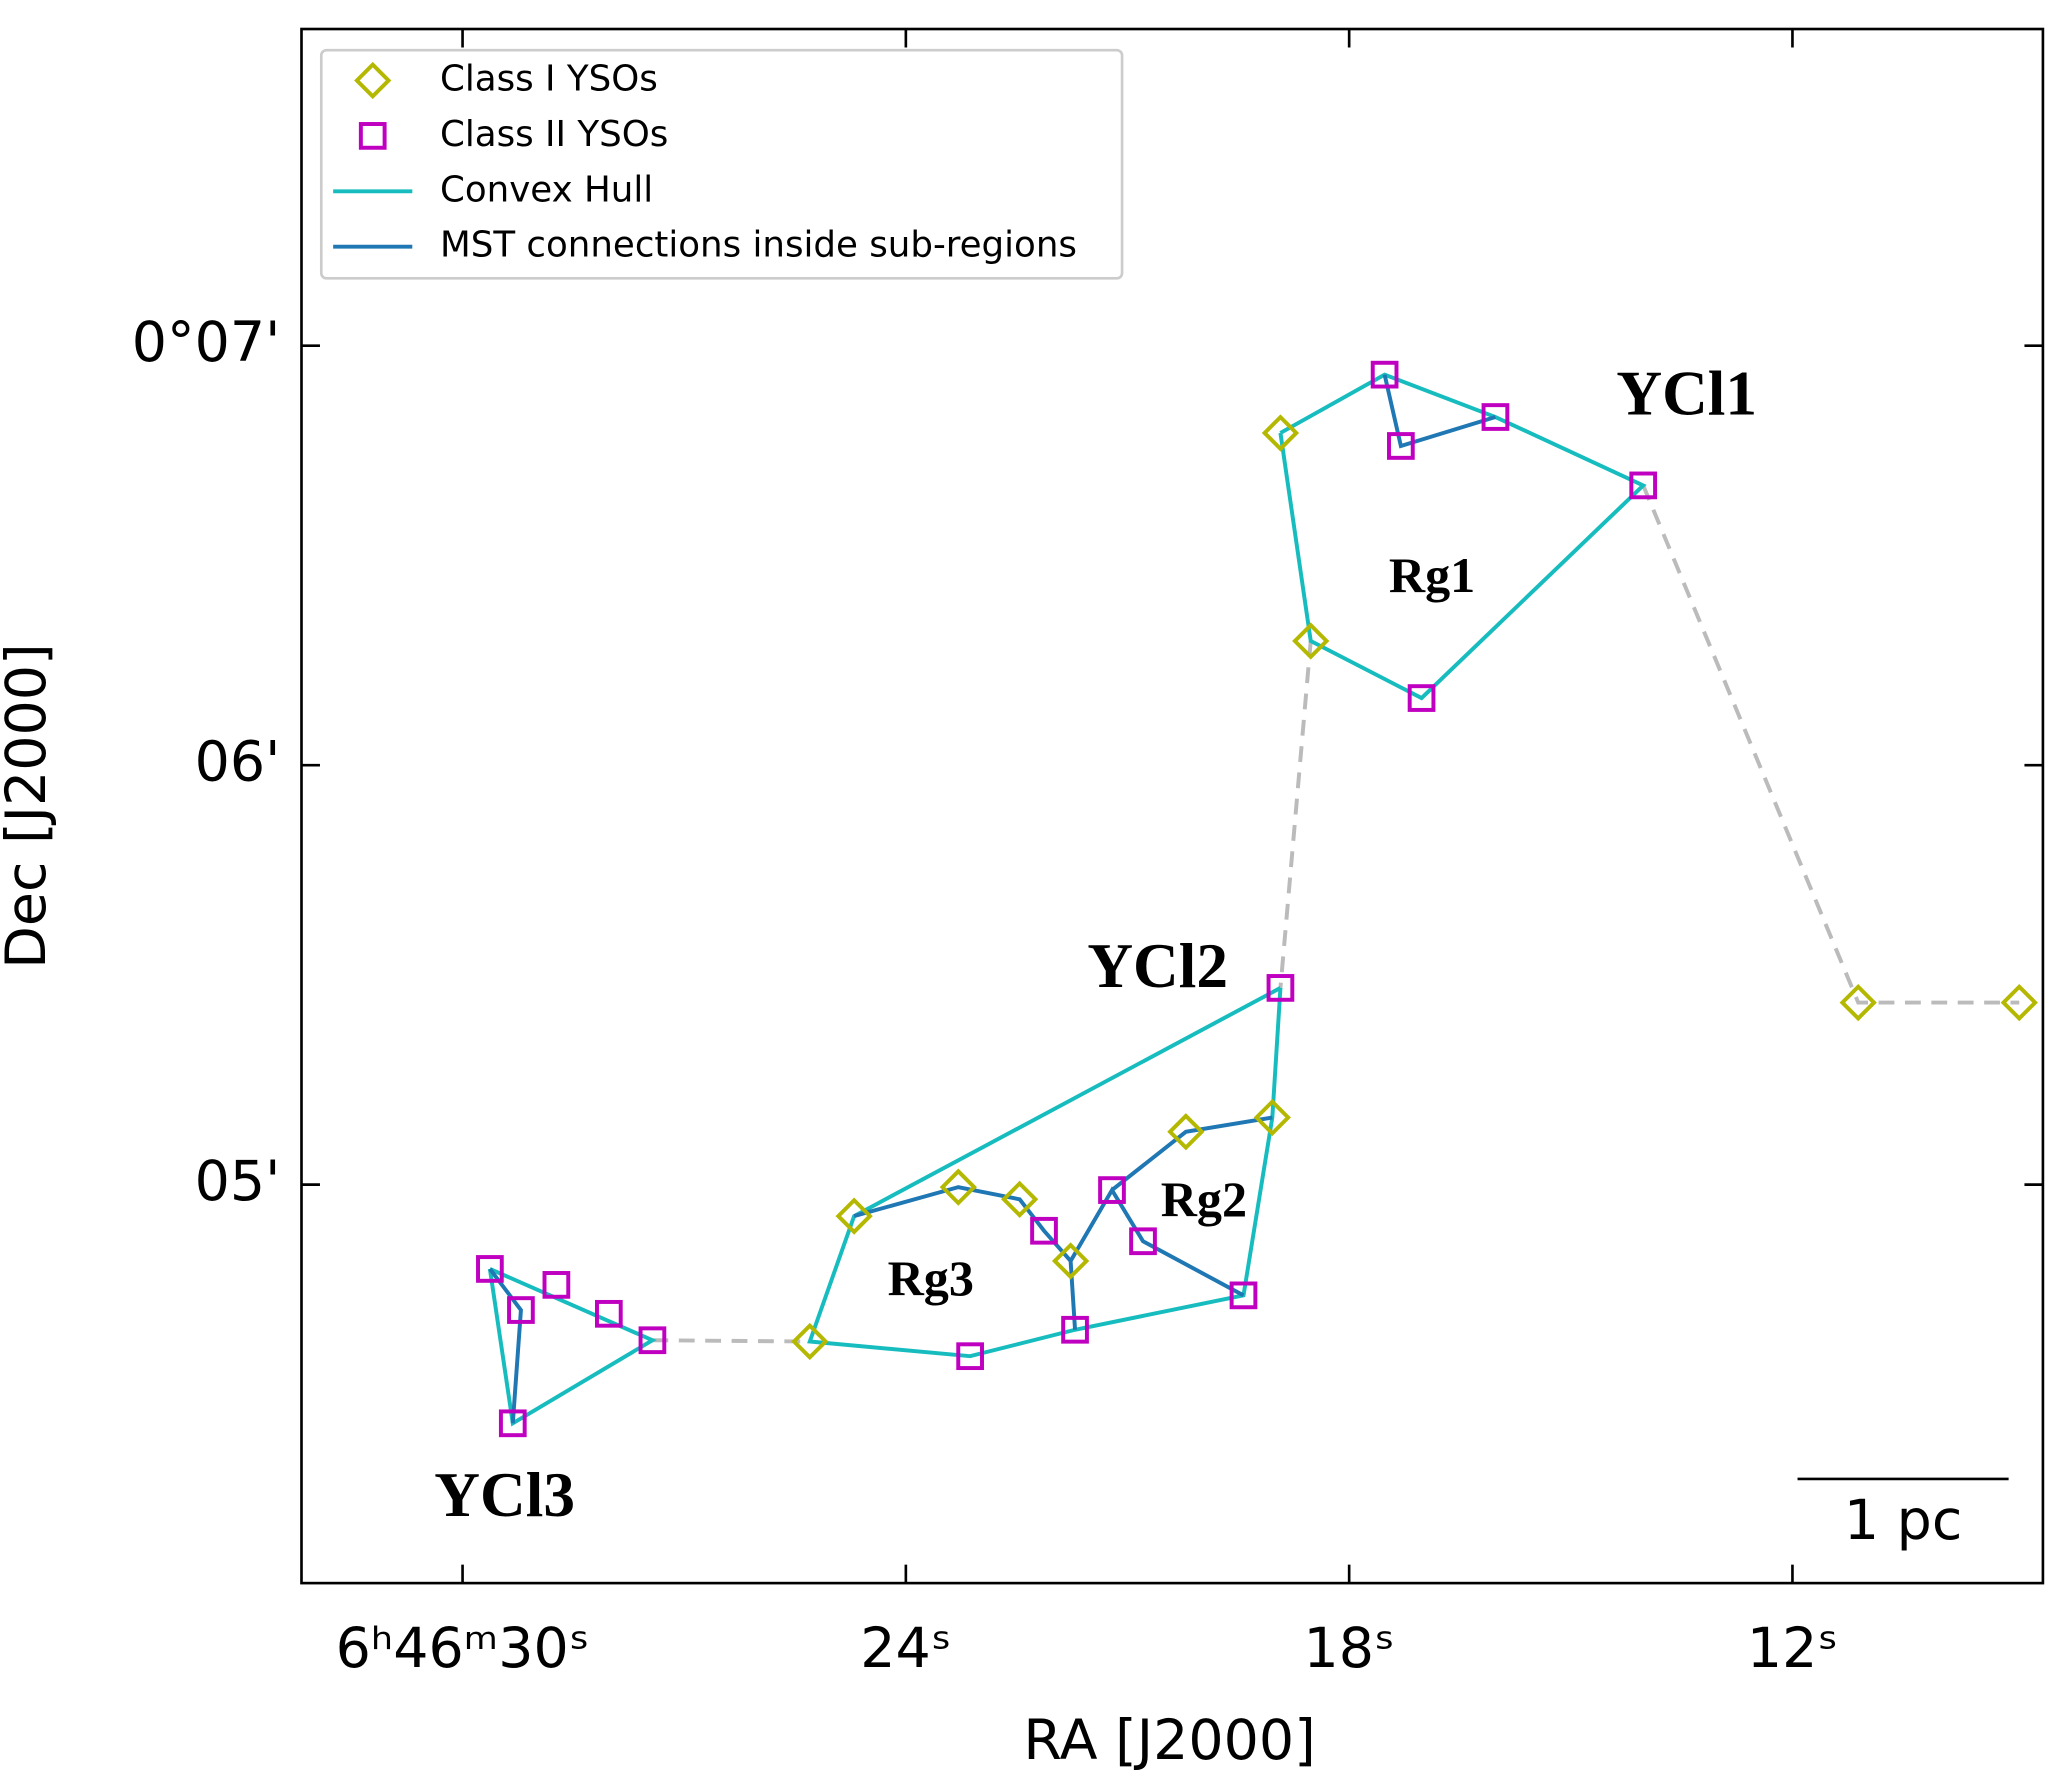  I want to click on annotation: YCl2, so click(1157, 966).